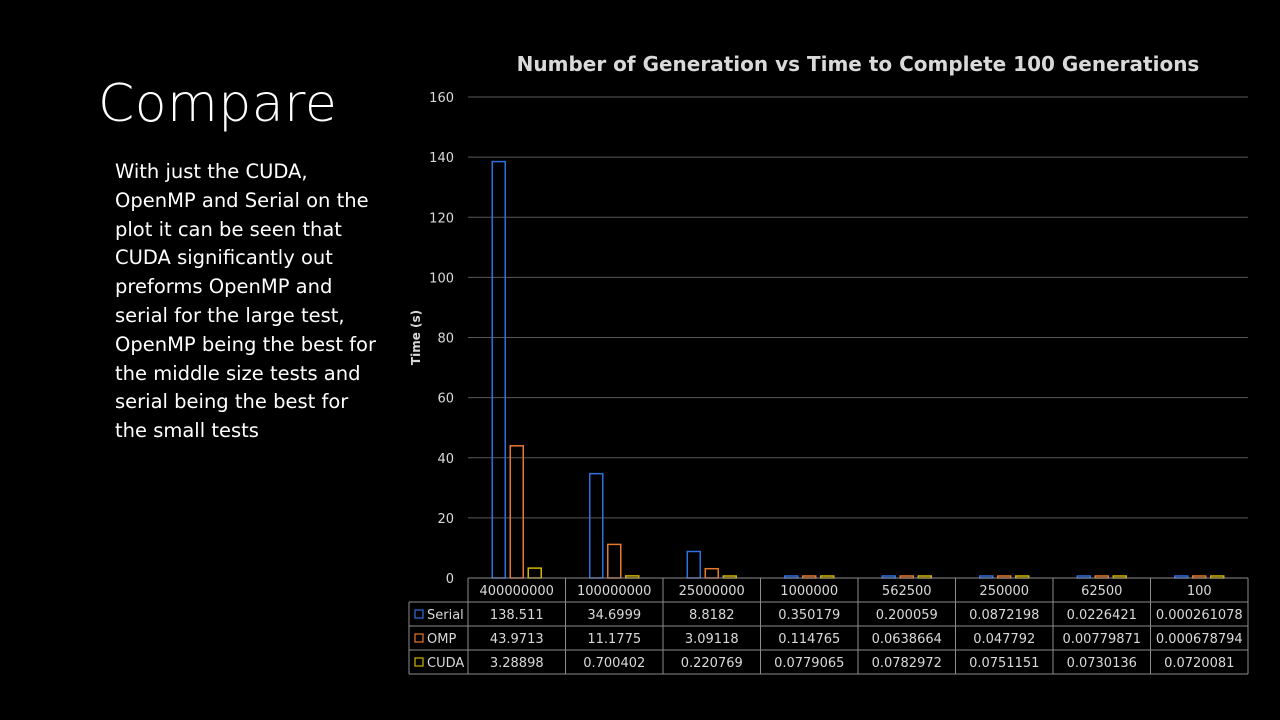 This screenshot has width=1280, height=720. I want to click on data-label: 0.0720081, so click(1199, 663).